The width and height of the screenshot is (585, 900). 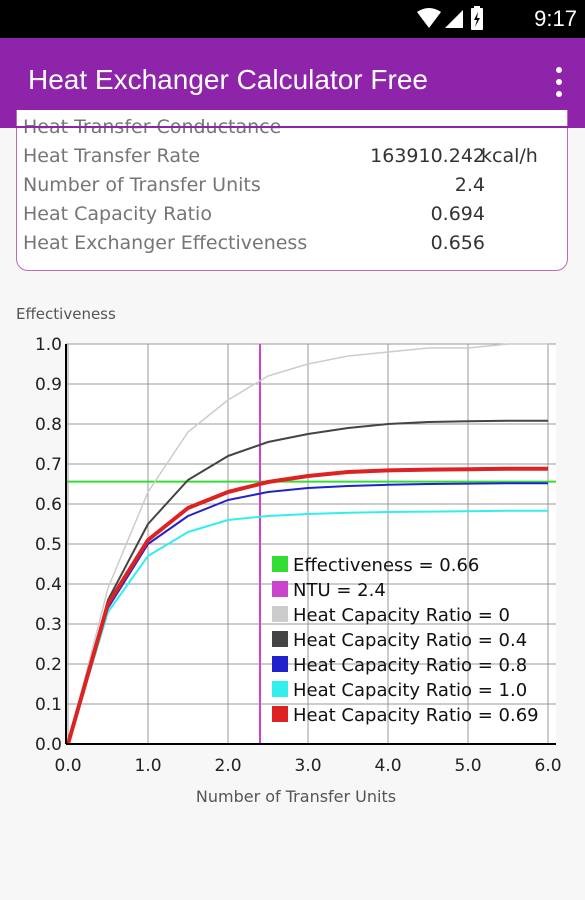 What do you see at coordinates (410, 690) in the screenshot?
I see `legend-label: Heat Capacity Ratio = 1.0` at bounding box center [410, 690].